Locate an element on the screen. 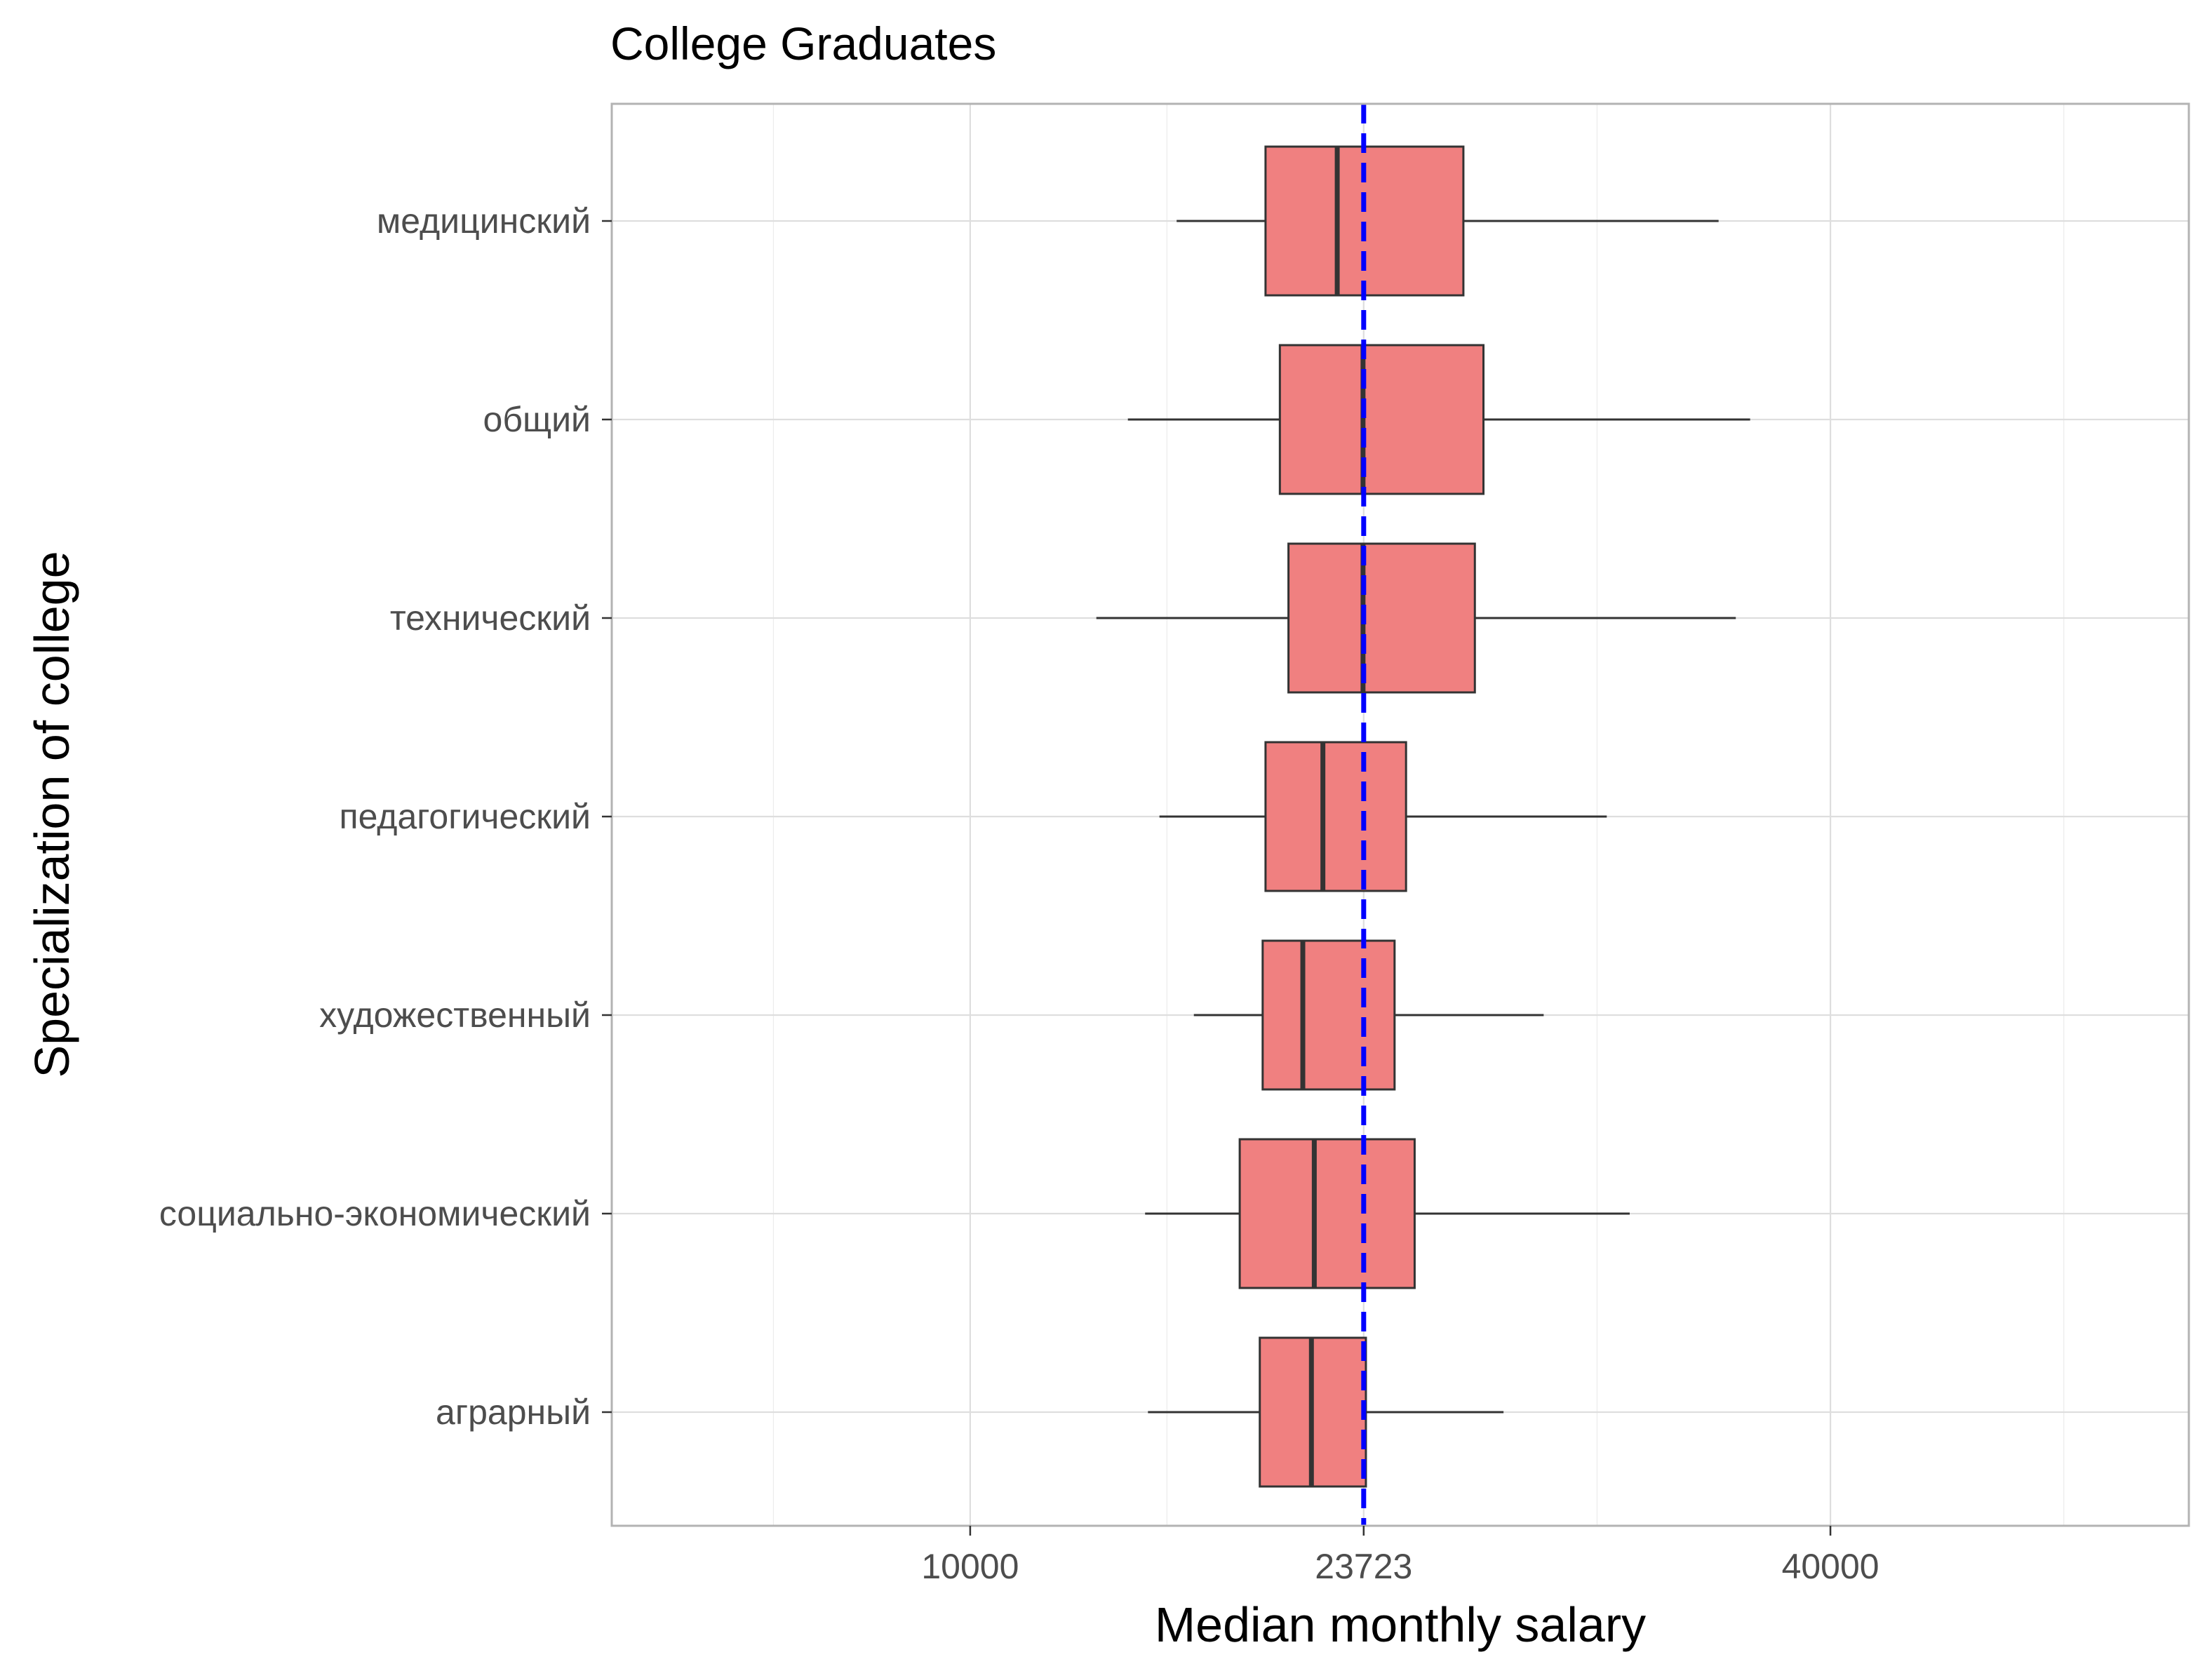 The image size is (2212, 1678). x-axis-title: Median monthly salary is located at coordinates (1400, 1624).